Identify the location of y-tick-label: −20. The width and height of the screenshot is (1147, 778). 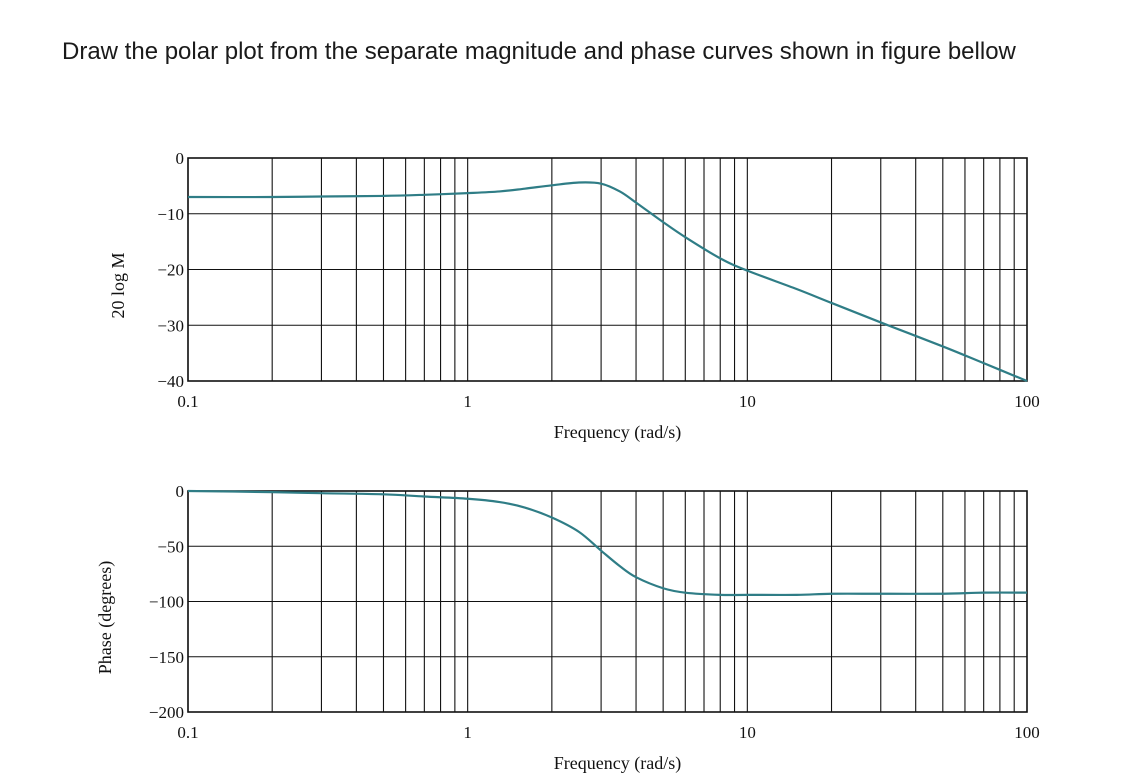
(170, 270).